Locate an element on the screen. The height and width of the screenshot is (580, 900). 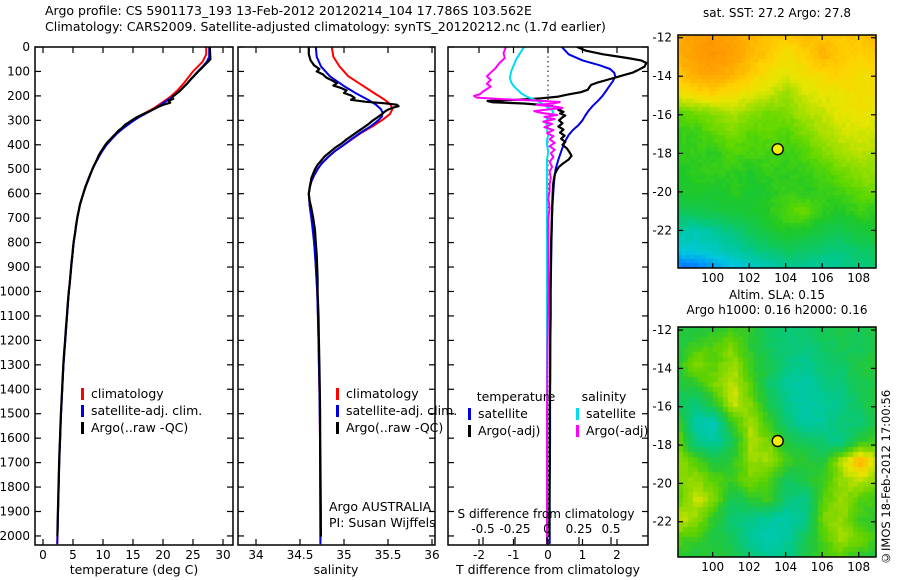
legend-item: satellite-adj. clim. is located at coordinates (141, 410).